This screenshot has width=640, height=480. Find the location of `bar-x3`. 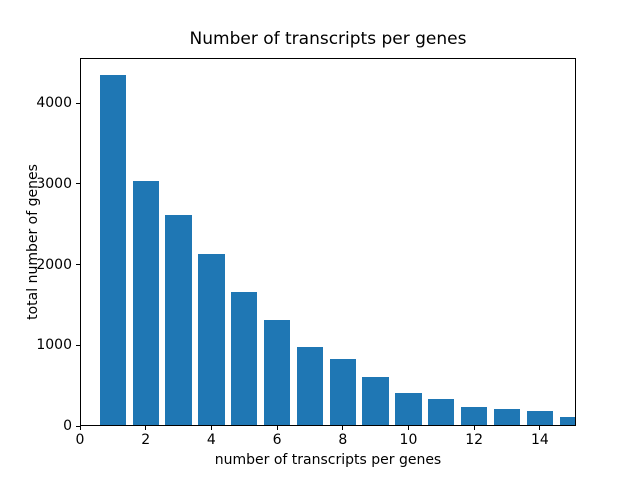

bar-x3 is located at coordinates (178, 320).